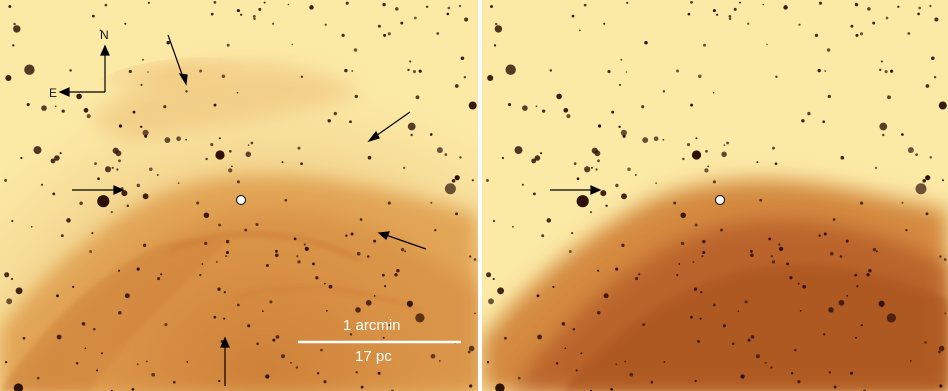  What do you see at coordinates (84, 70) in the screenshot?
I see `compass` at bounding box center [84, 70].